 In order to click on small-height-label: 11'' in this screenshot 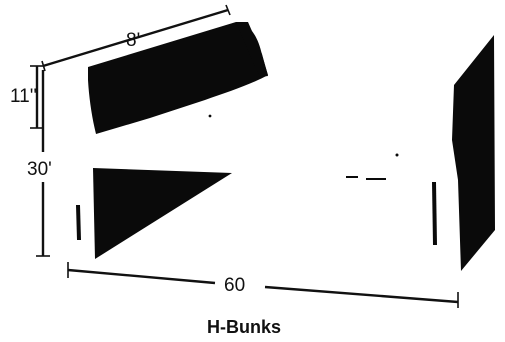, I will do `click(23, 96)`.